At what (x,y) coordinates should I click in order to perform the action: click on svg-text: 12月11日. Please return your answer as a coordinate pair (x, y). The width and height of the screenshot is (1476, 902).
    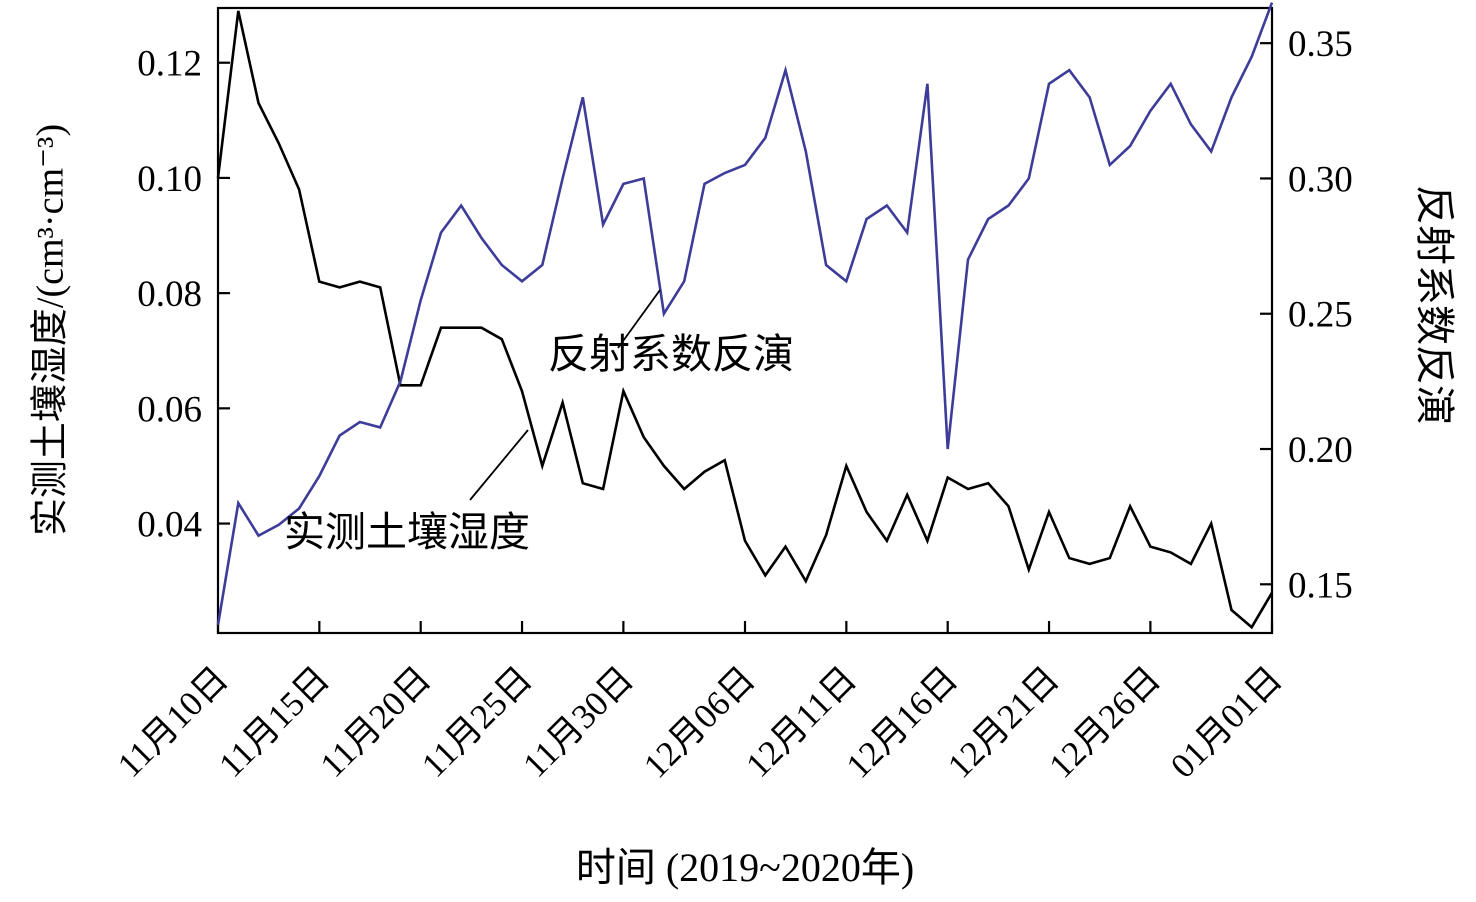
    Looking at the image, I should click on (801, 722).